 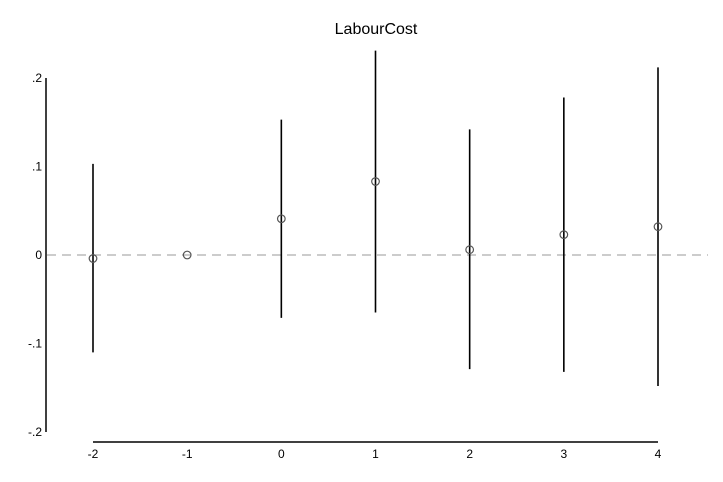 I want to click on y-tick-label: 0, so click(x=38, y=255).